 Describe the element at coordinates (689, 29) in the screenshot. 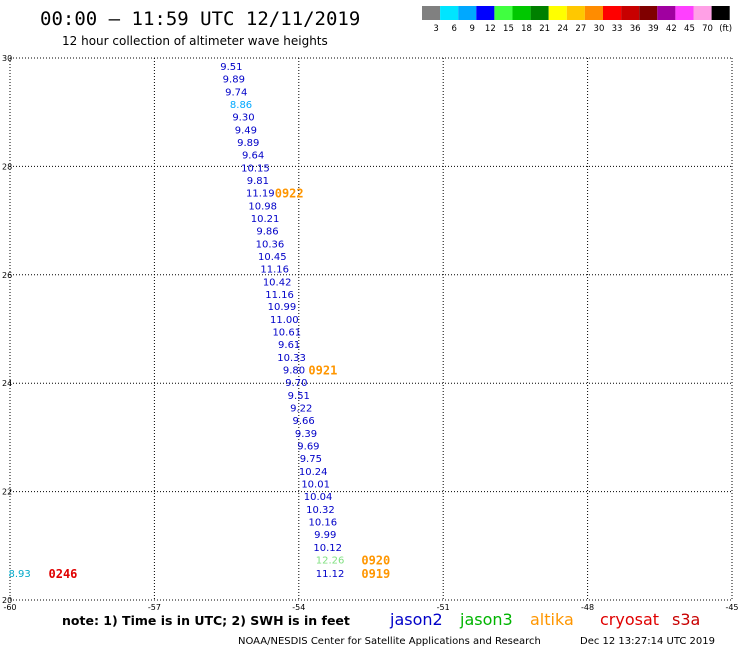

I see `colorbar-label: 45` at that location.